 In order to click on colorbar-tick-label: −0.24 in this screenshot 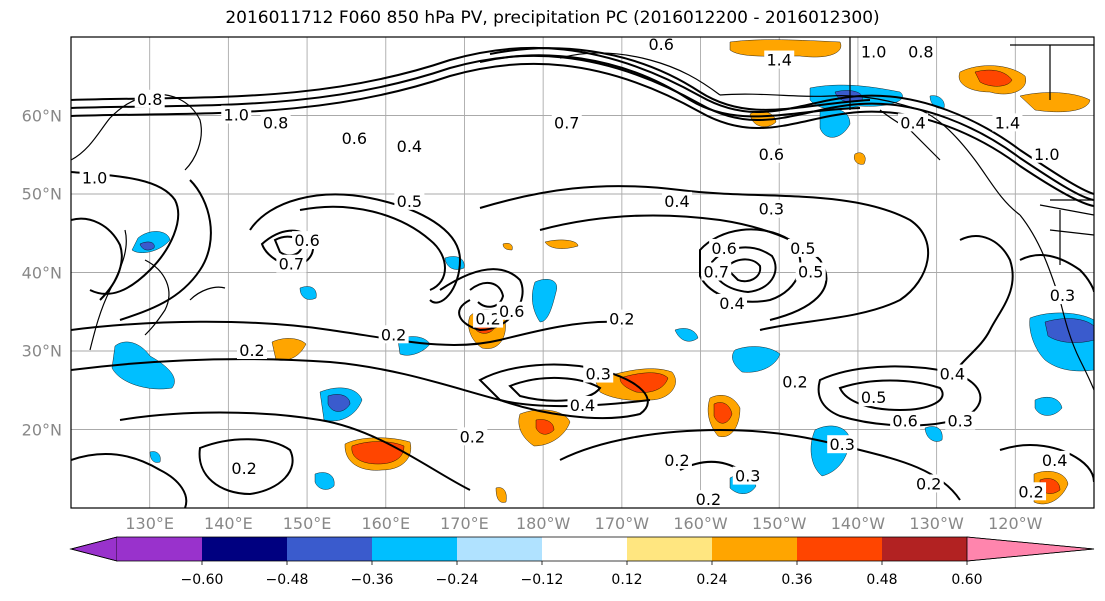, I will do `click(457, 580)`.